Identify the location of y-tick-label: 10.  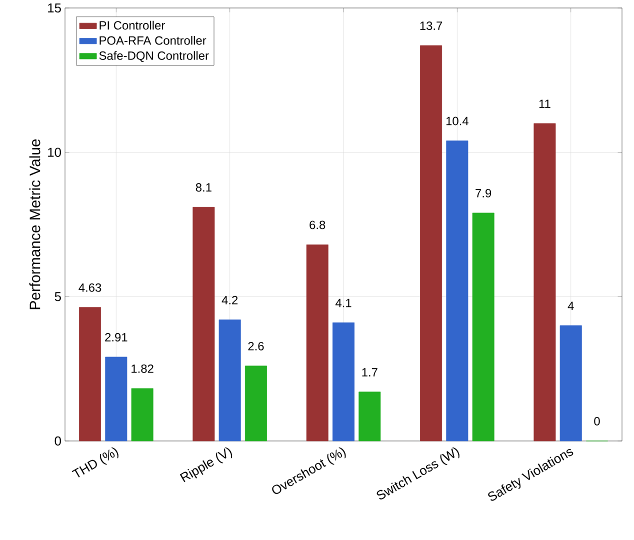
(54, 152).